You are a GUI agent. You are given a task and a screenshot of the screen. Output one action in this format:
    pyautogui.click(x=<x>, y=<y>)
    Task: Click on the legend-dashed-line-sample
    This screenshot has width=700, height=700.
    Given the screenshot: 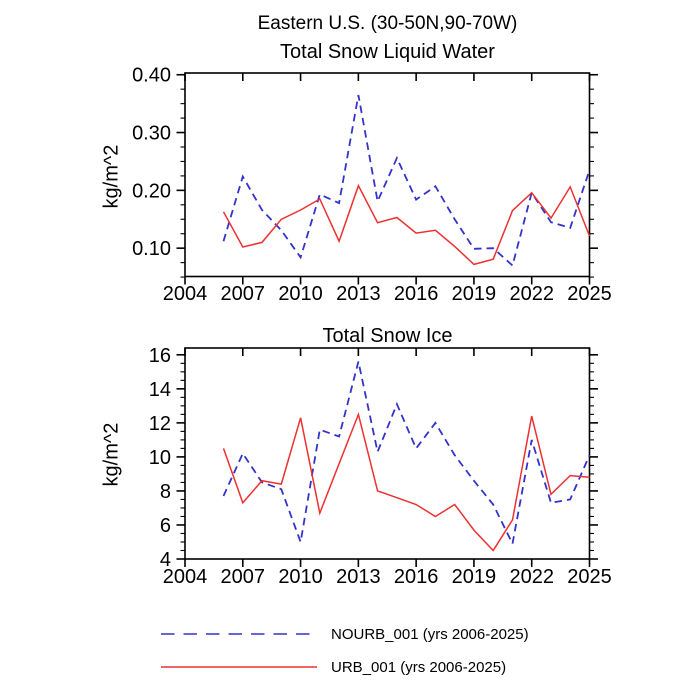 What is the action you would take?
    pyautogui.click(x=239, y=634)
    